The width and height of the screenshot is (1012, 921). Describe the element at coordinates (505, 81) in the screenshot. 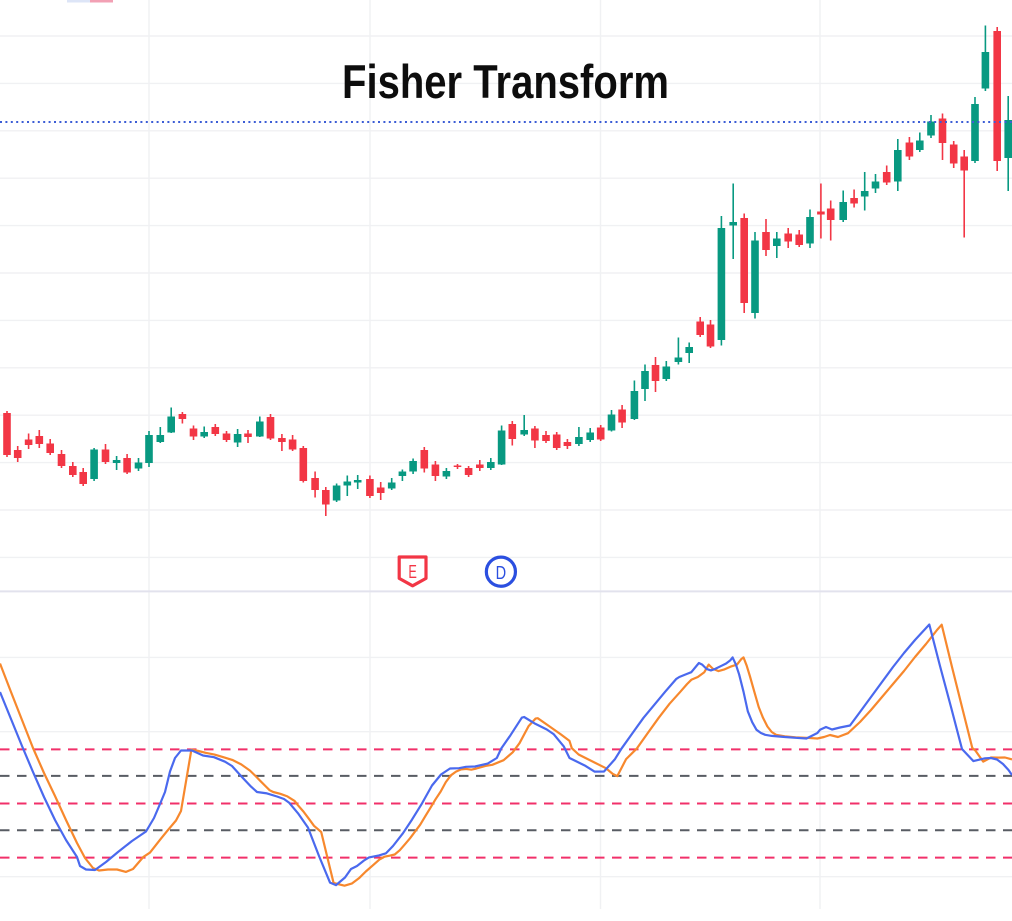

I see `svg-text: Fisher Transform` at that location.